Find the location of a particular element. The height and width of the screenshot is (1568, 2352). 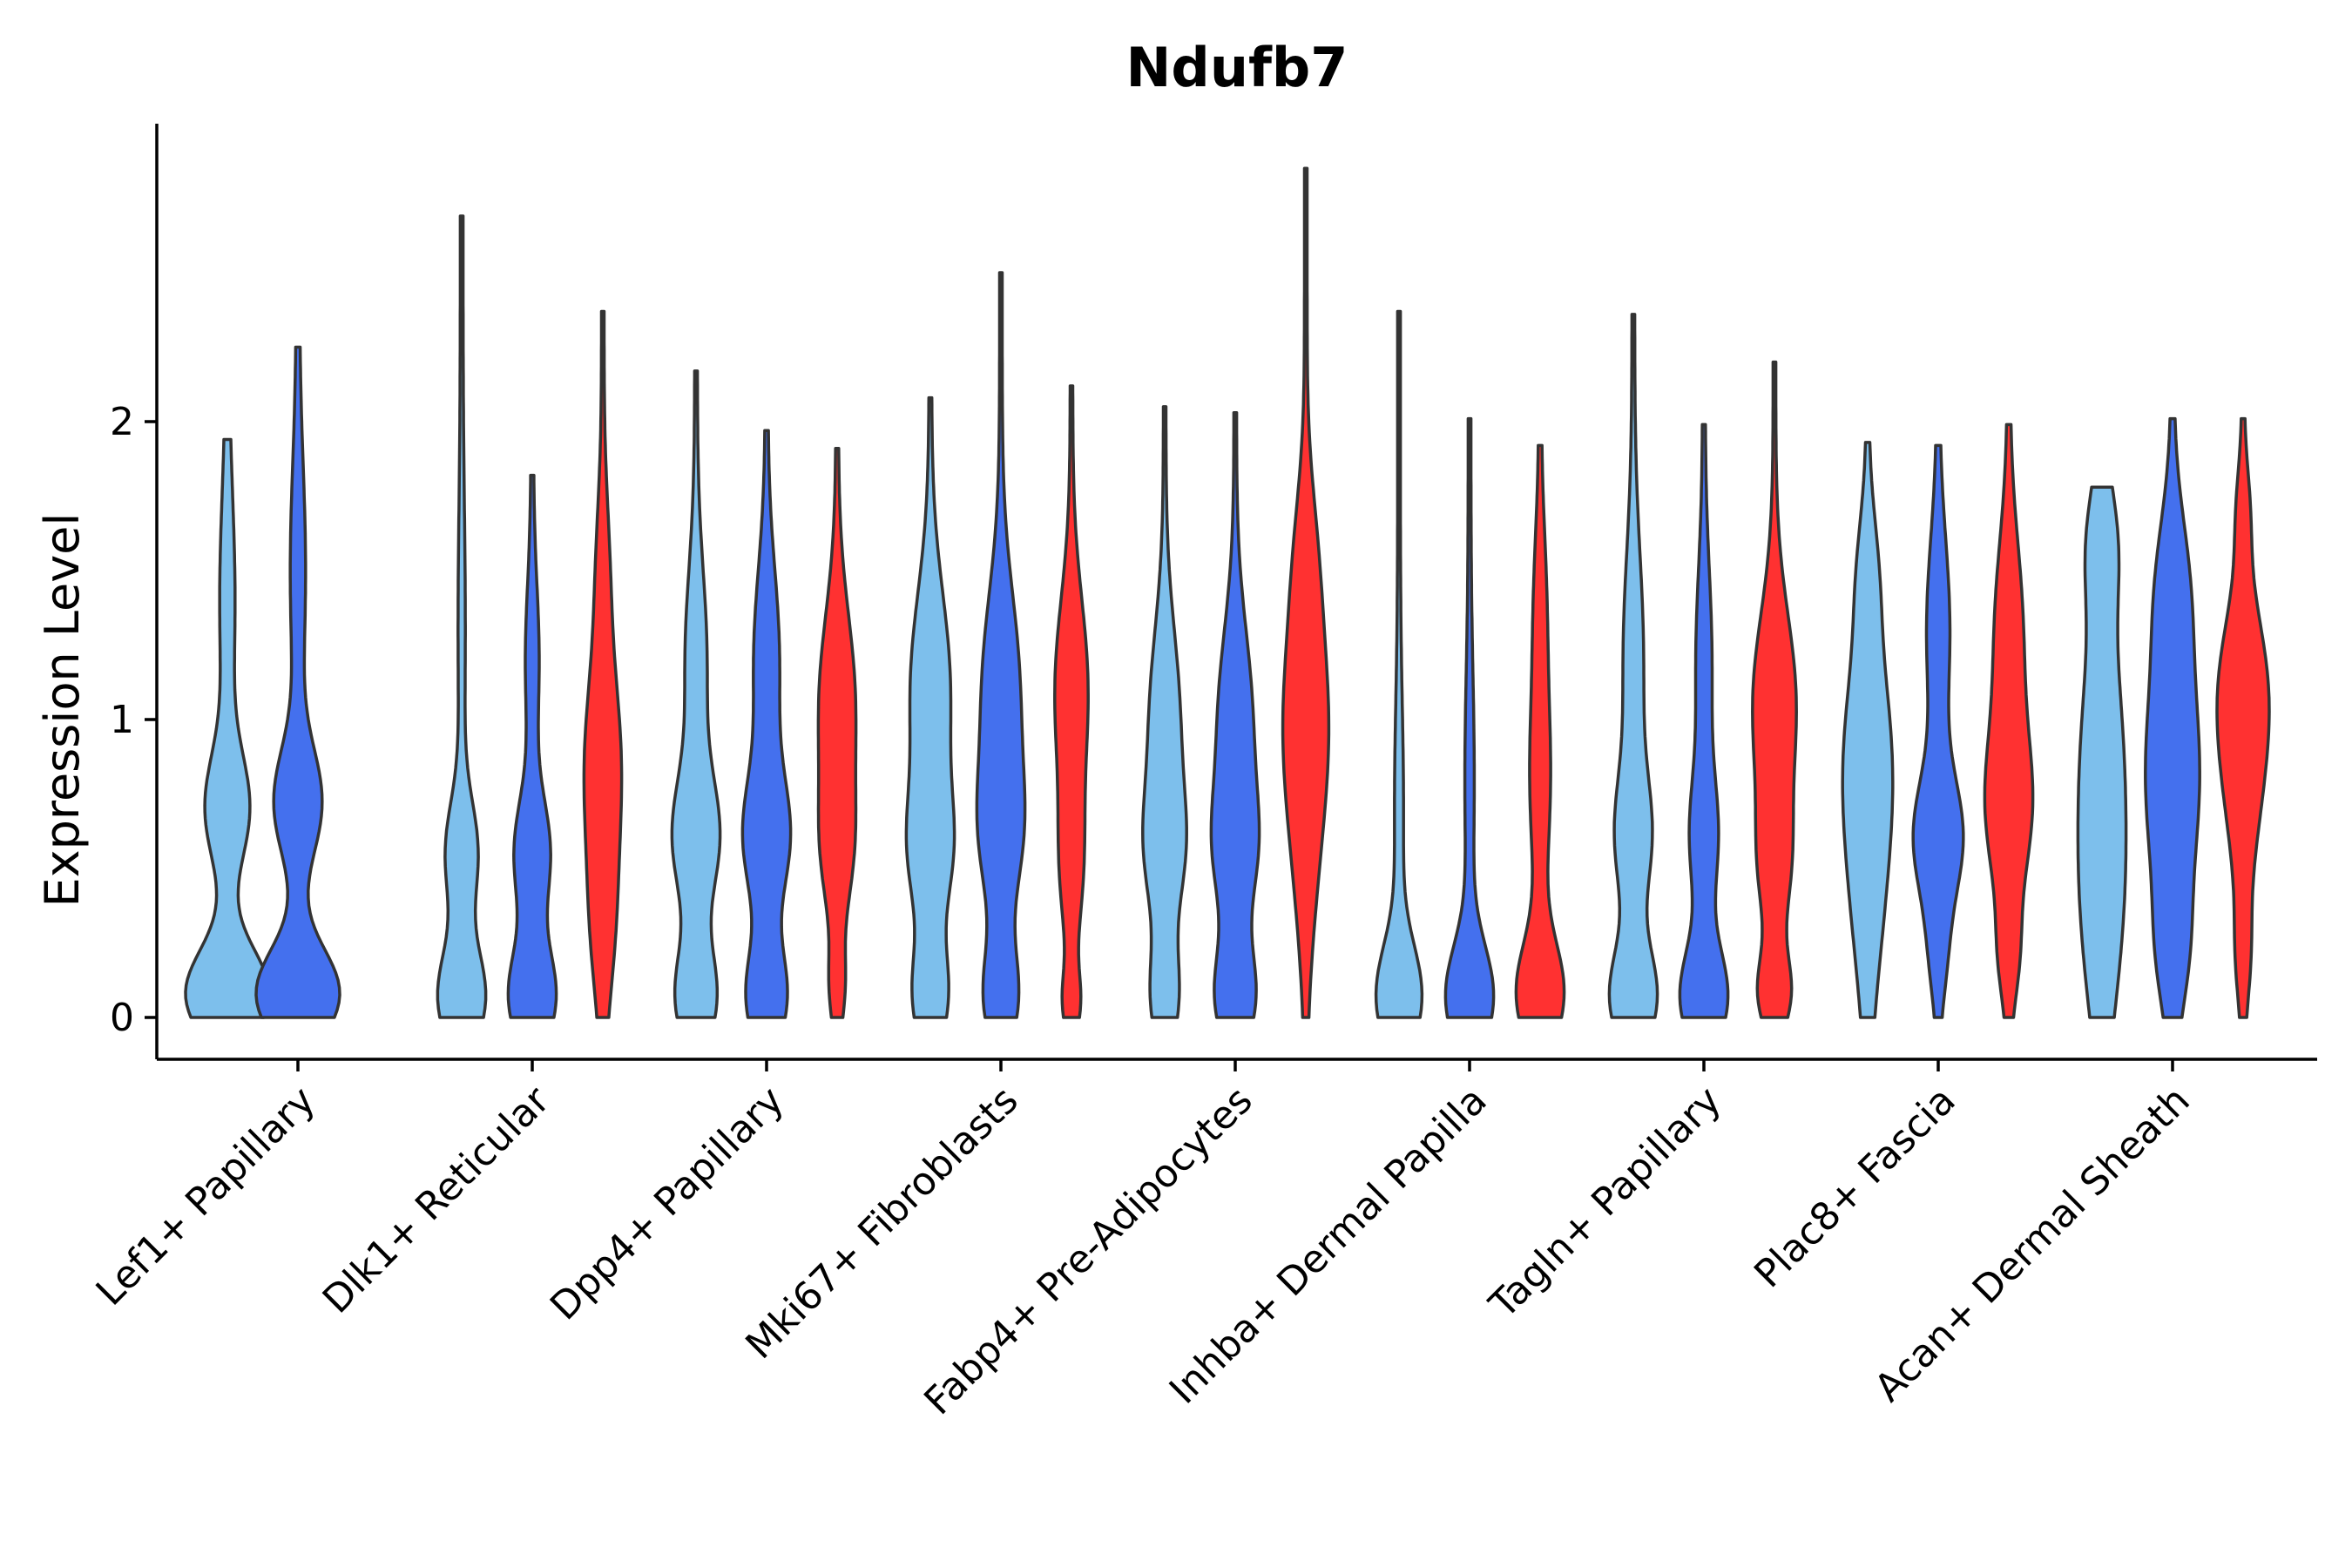

x-tick-label-7: Plac8+ Fascia is located at coordinates (1855, 1187).